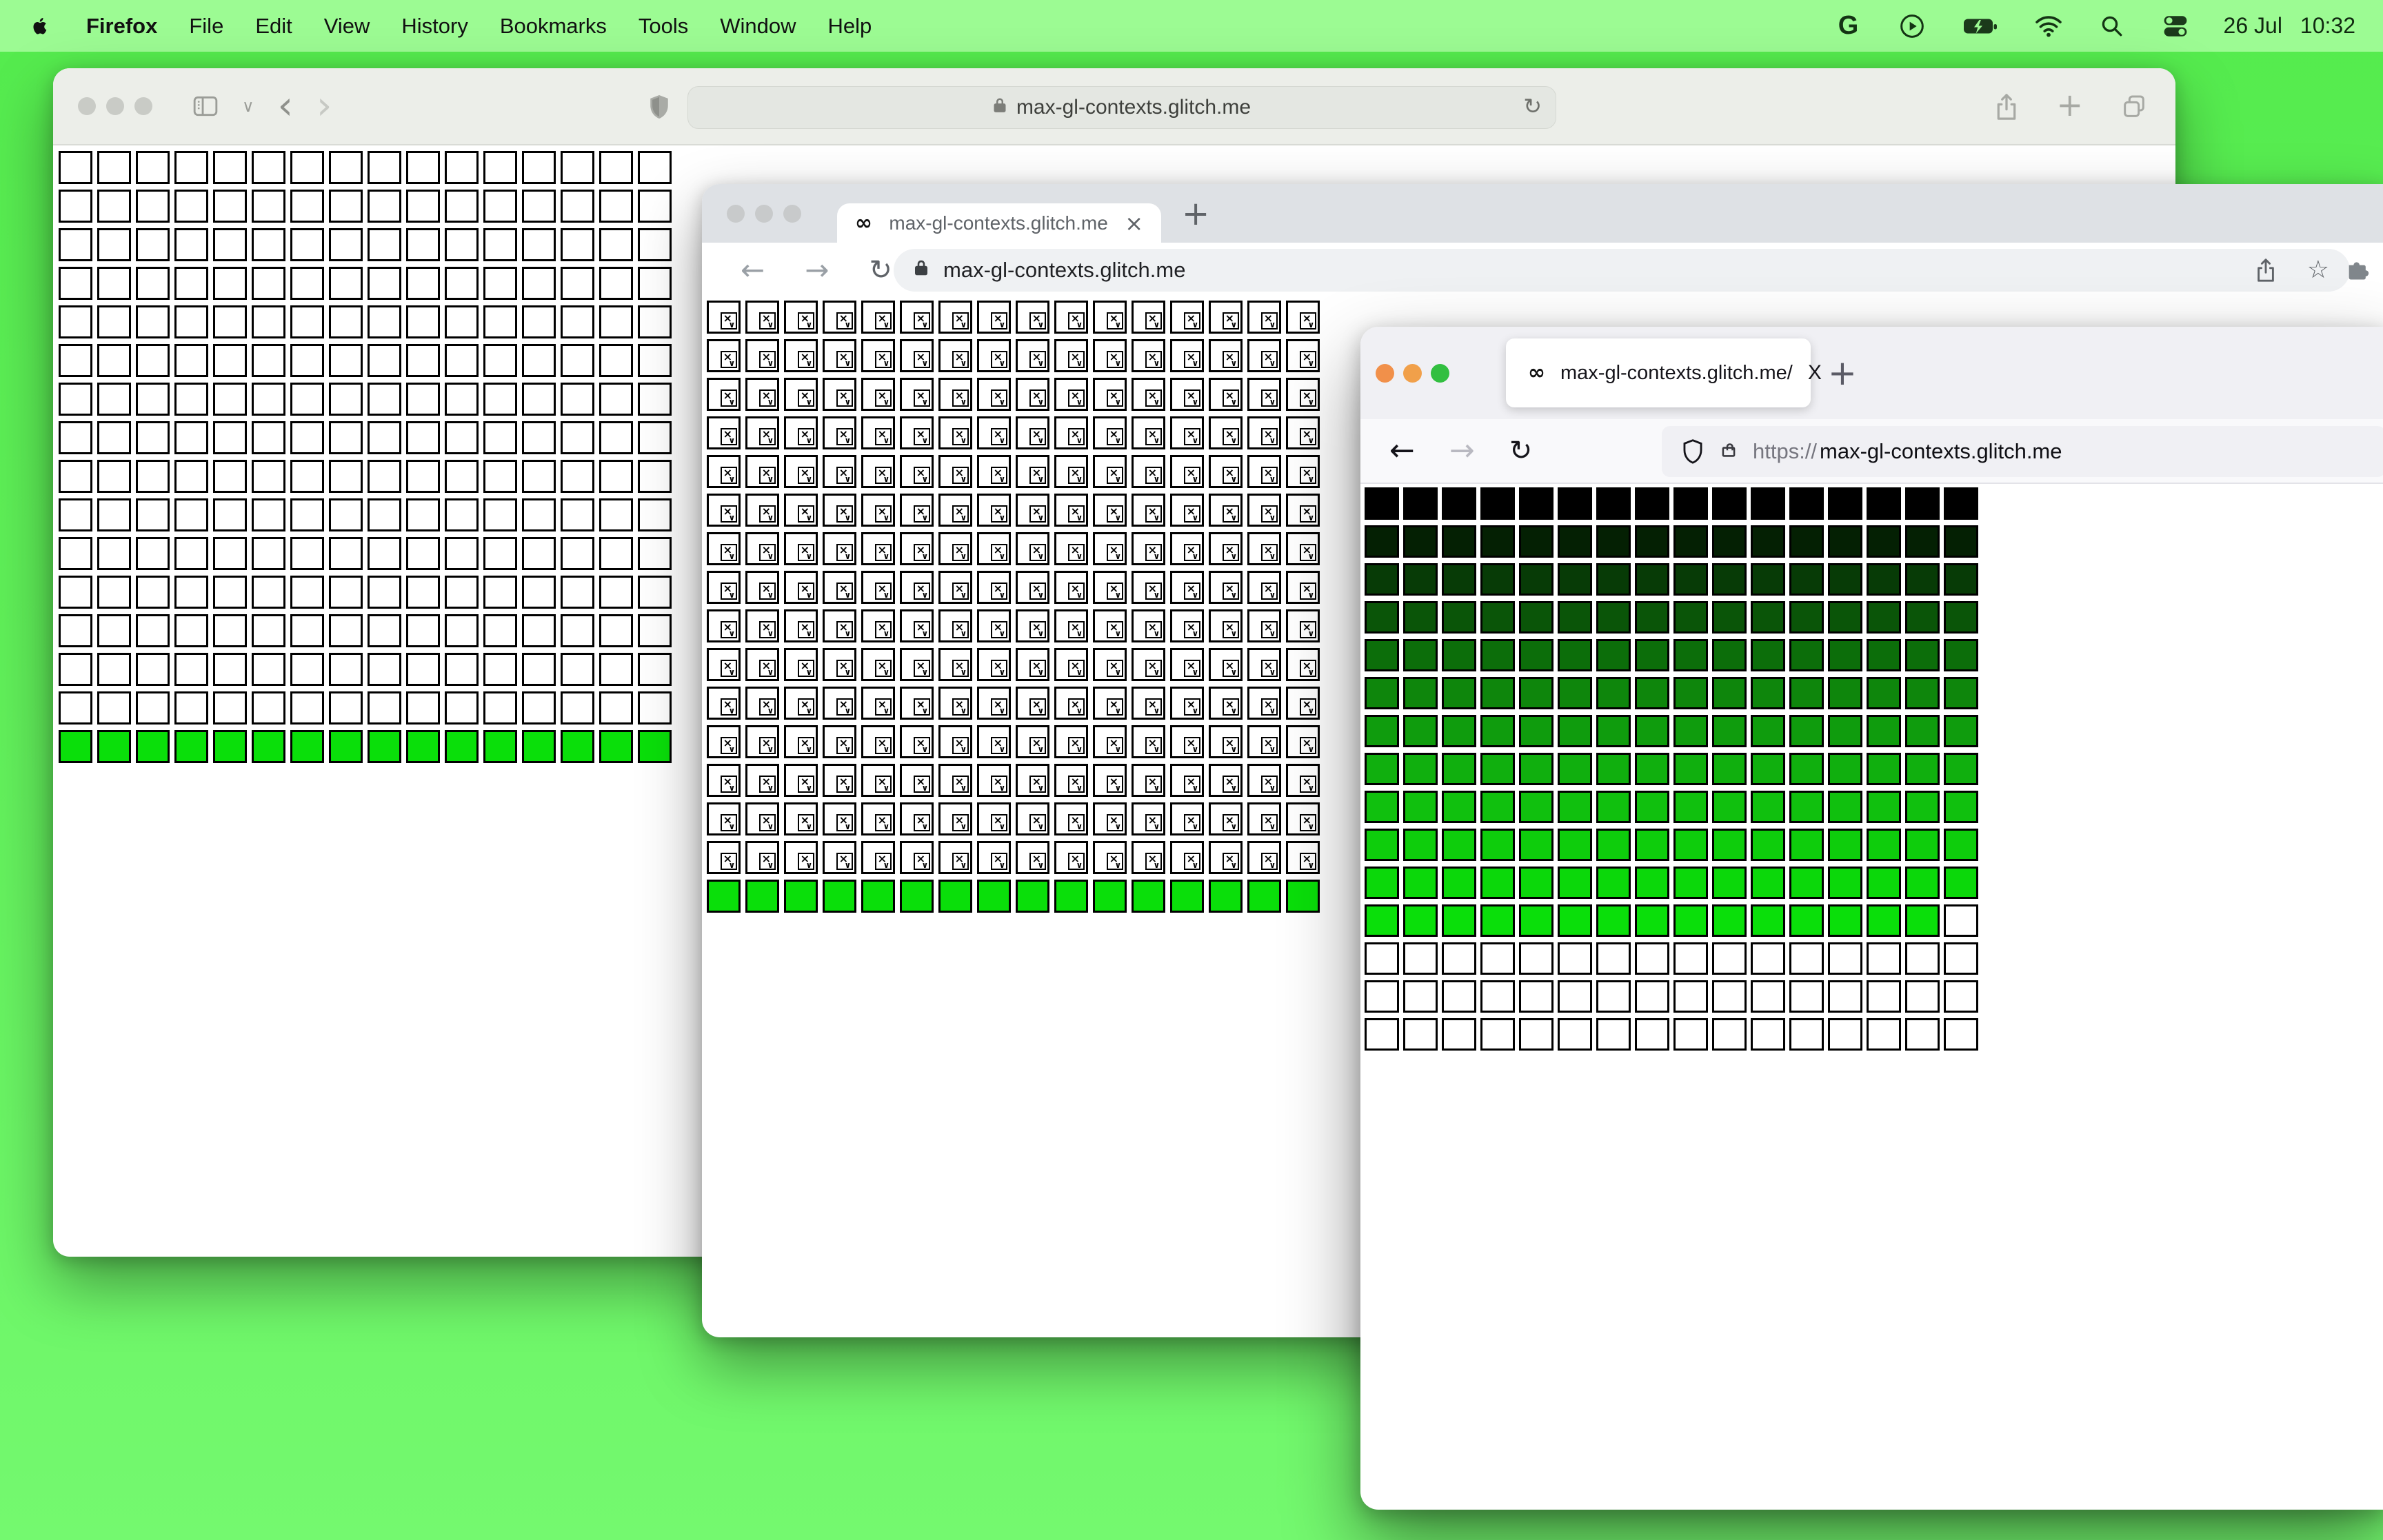  What do you see at coordinates (2134, 107) in the screenshot?
I see `tab-overview-icon` at bounding box center [2134, 107].